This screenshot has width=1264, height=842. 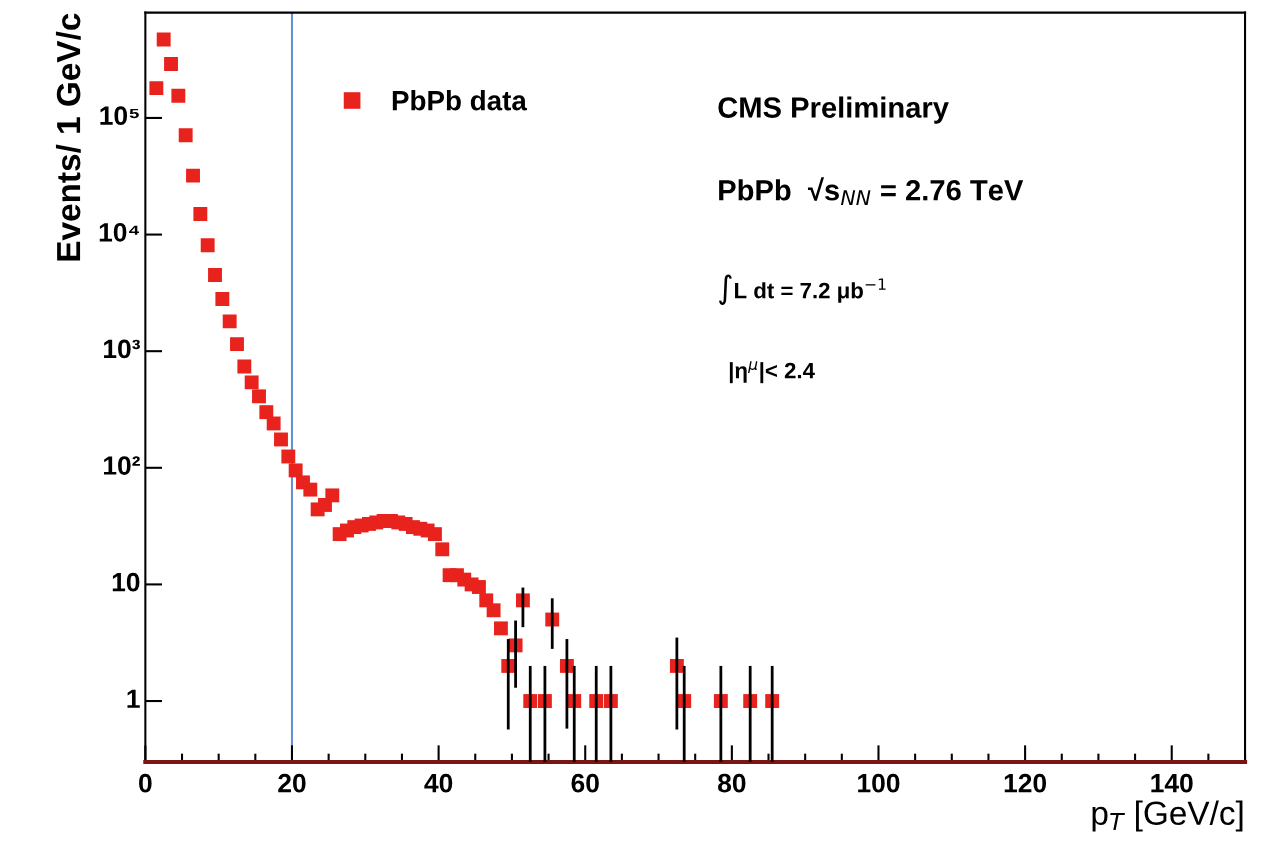 What do you see at coordinates (122, 349) in the screenshot?
I see `y-tick-label: 10³` at bounding box center [122, 349].